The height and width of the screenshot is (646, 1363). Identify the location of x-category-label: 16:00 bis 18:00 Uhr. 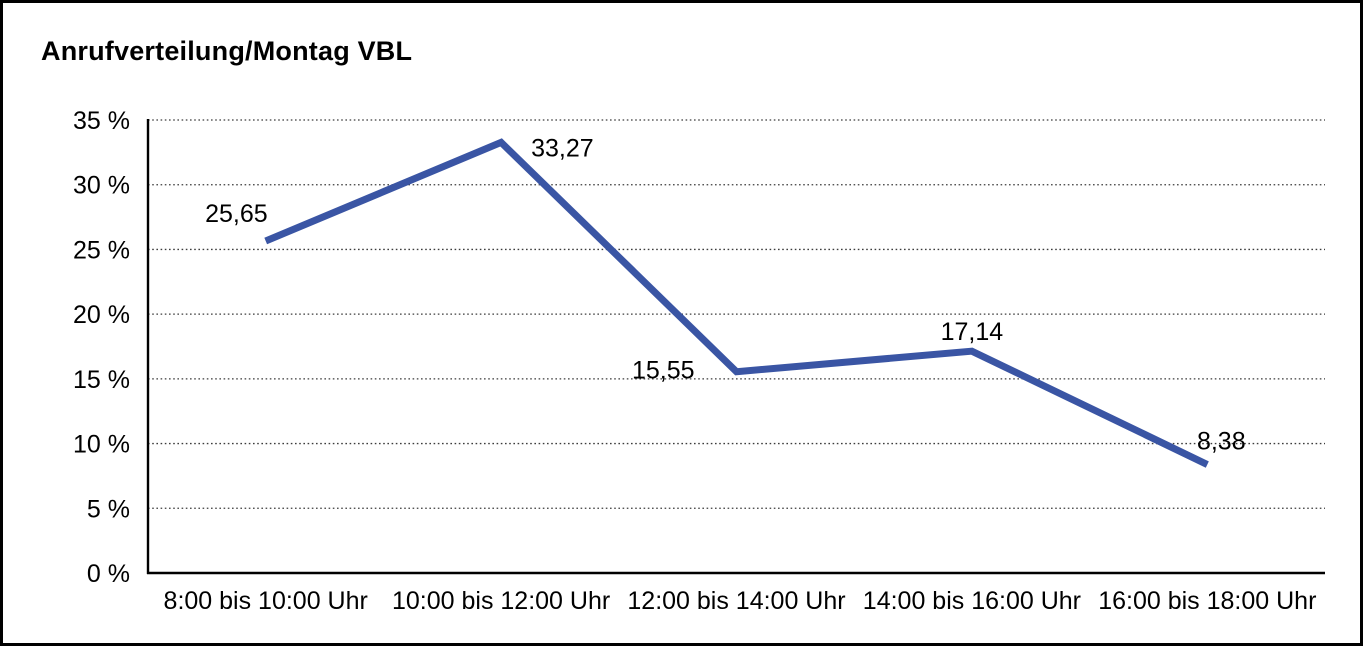
(1207, 601).